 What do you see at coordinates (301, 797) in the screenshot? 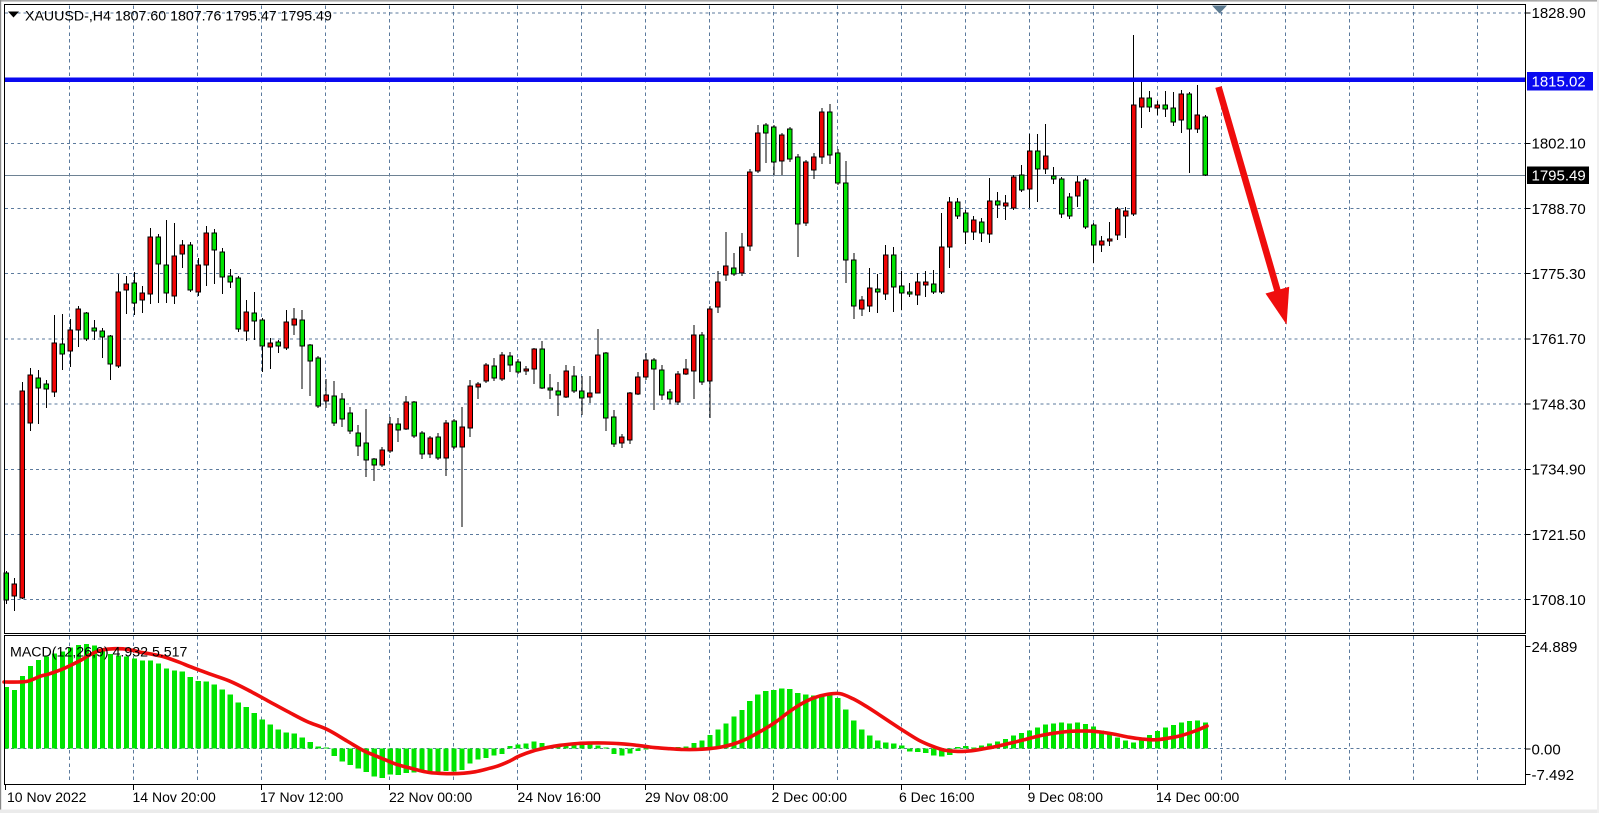
I see `svg-text: 17 Nov 12:00` at bounding box center [301, 797].